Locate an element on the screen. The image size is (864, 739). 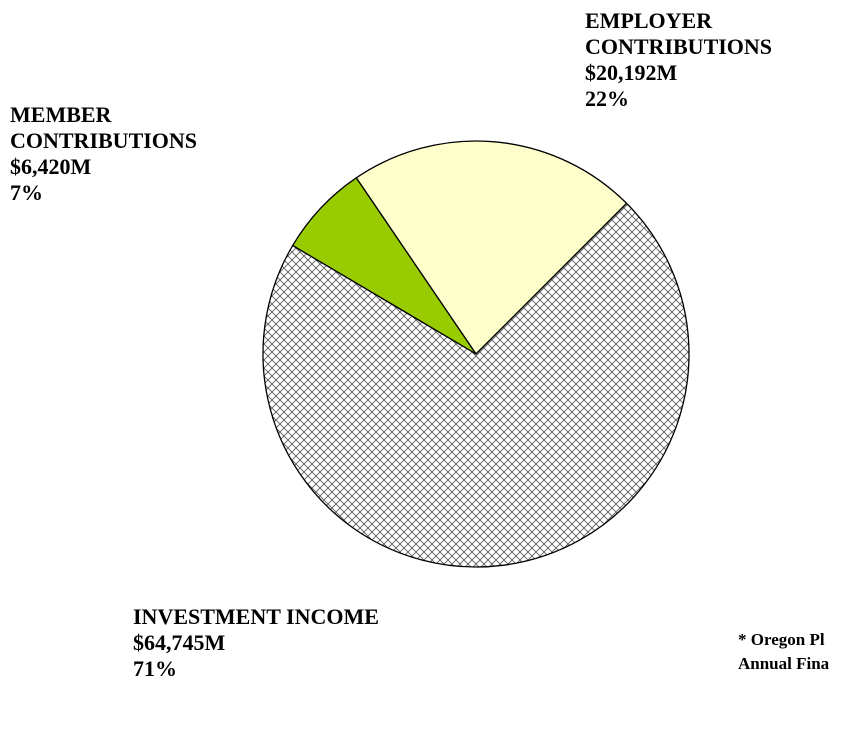
category-label: MEMBER CONTRIBUTIONS is located at coordinates (104, 127).